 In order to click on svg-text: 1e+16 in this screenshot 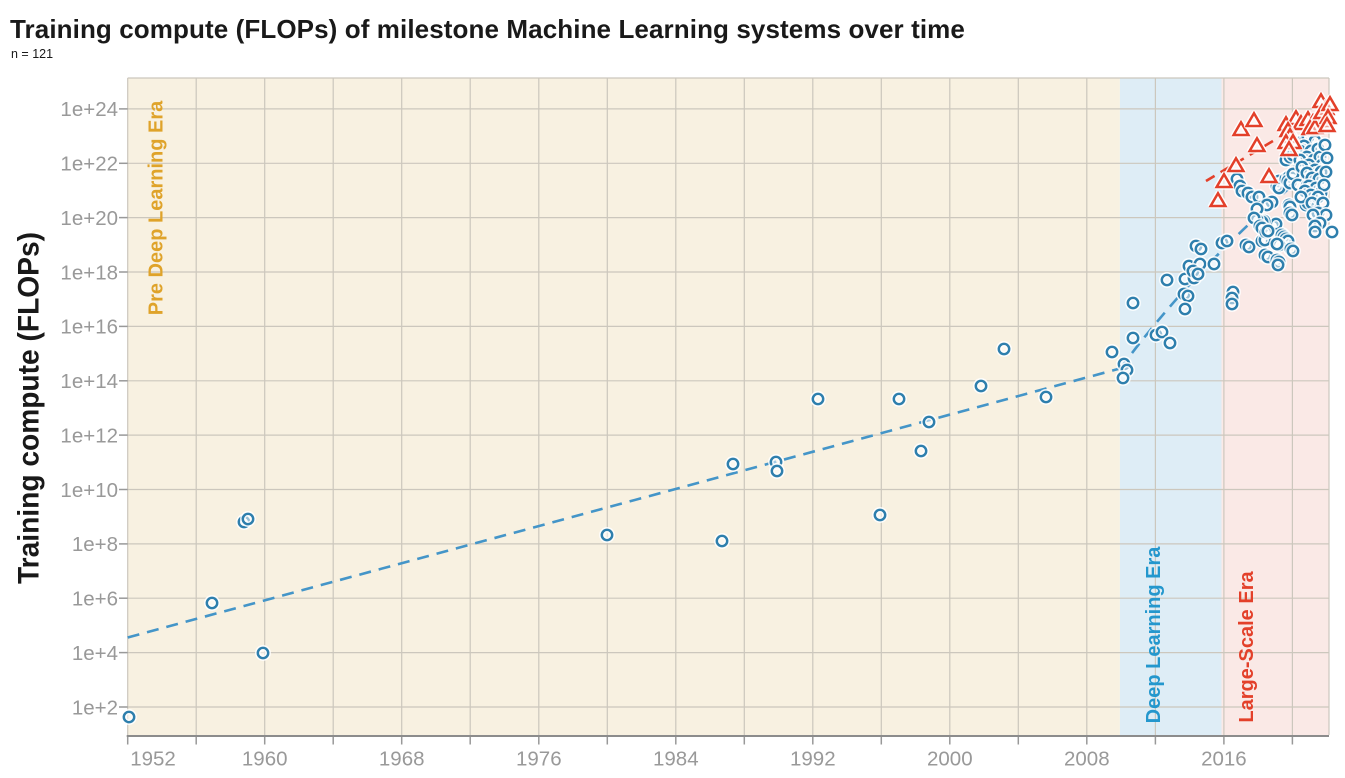, I will do `click(89, 327)`.